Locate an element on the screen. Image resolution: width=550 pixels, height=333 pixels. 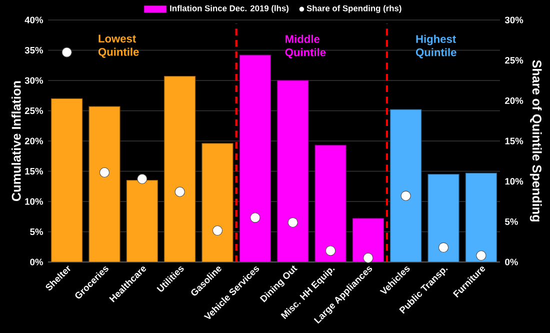
annotation: Lowest Quintile is located at coordinates (118, 46).